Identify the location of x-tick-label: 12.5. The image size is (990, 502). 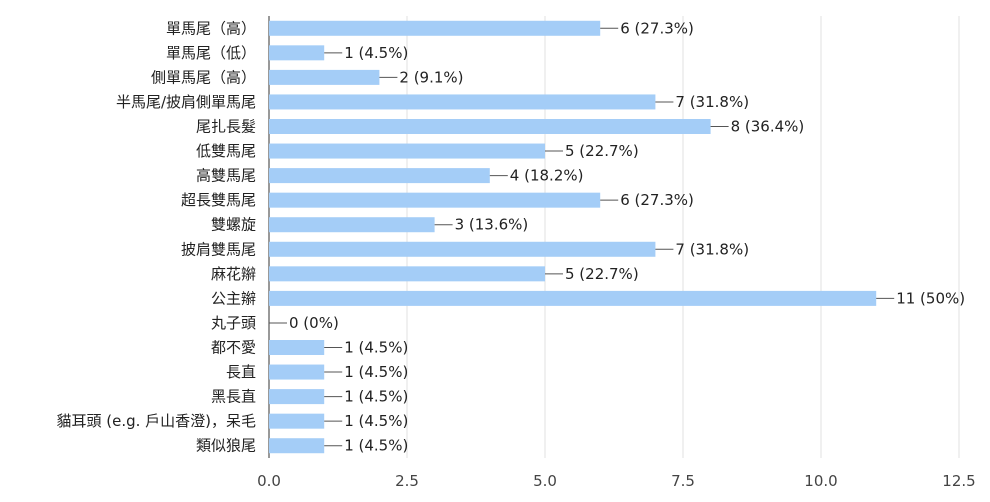
(958, 481).